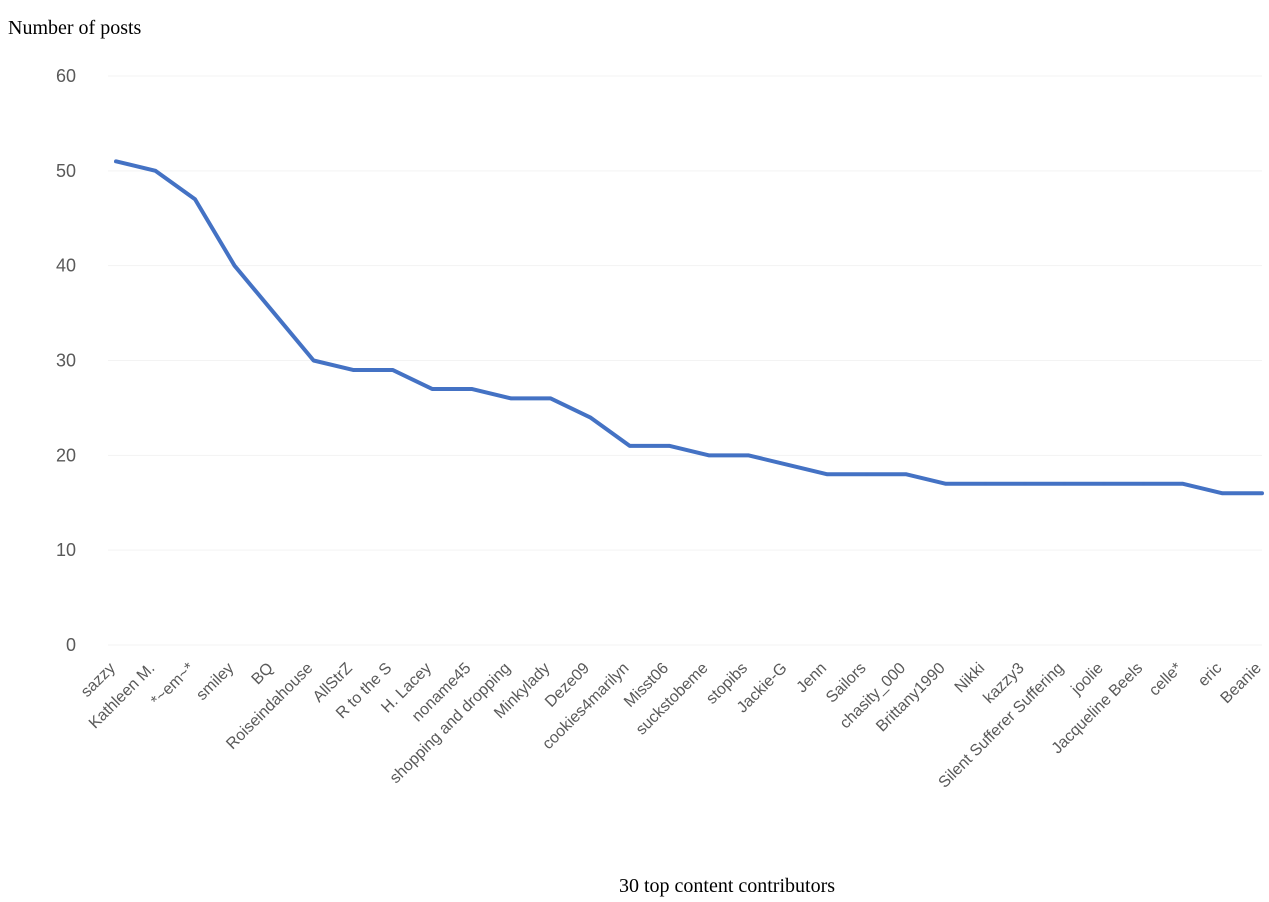 The width and height of the screenshot is (1269, 902). What do you see at coordinates (173, 685) in the screenshot?
I see `x-tick-label-3: *~em~*` at bounding box center [173, 685].